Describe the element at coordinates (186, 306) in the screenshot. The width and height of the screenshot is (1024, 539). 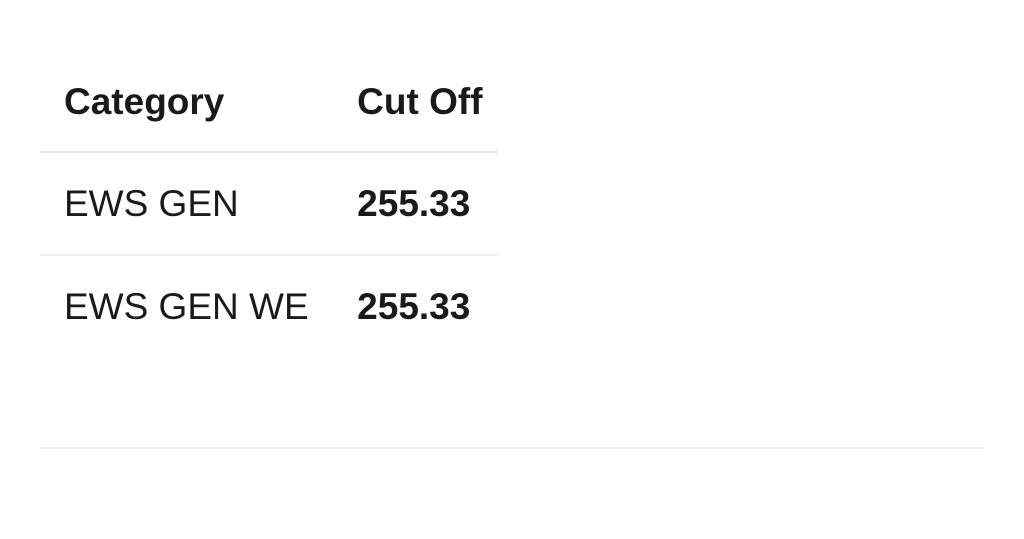
I see `category-cell: EWS GEN WE` at that location.